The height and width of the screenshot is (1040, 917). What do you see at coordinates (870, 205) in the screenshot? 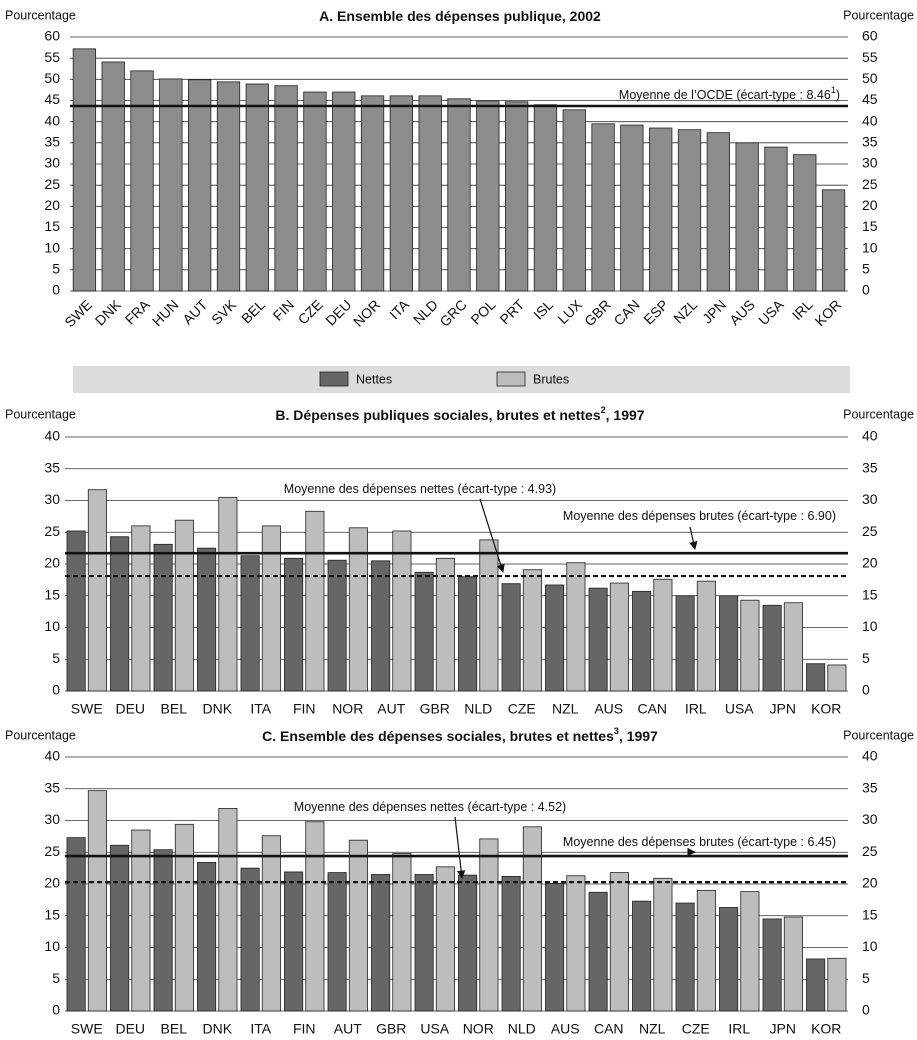
I see `y-tick-label-right: 20` at bounding box center [870, 205].